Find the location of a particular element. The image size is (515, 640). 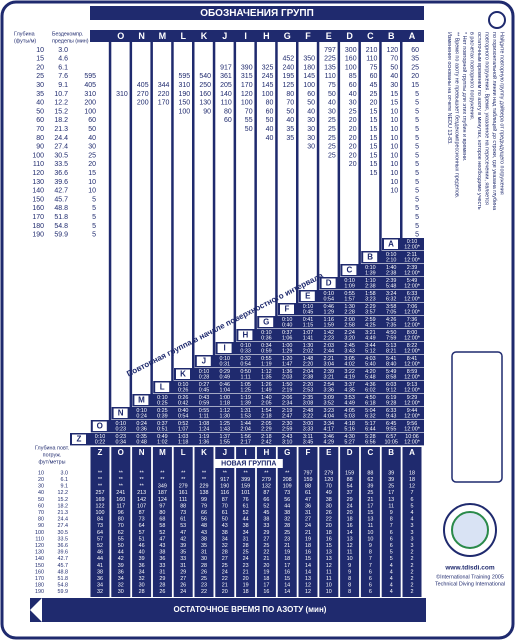

interval-time: 6:44 is located at coordinates (370, 429).